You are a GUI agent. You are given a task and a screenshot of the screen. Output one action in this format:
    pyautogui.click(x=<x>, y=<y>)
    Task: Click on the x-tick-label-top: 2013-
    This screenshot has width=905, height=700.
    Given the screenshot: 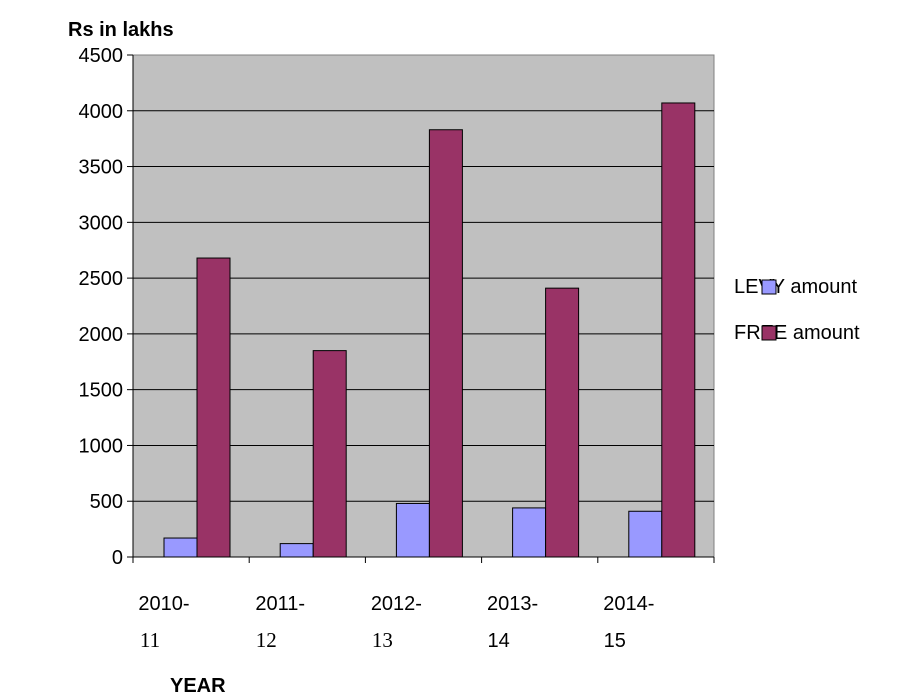 What is the action you would take?
    pyautogui.click(x=512, y=604)
    